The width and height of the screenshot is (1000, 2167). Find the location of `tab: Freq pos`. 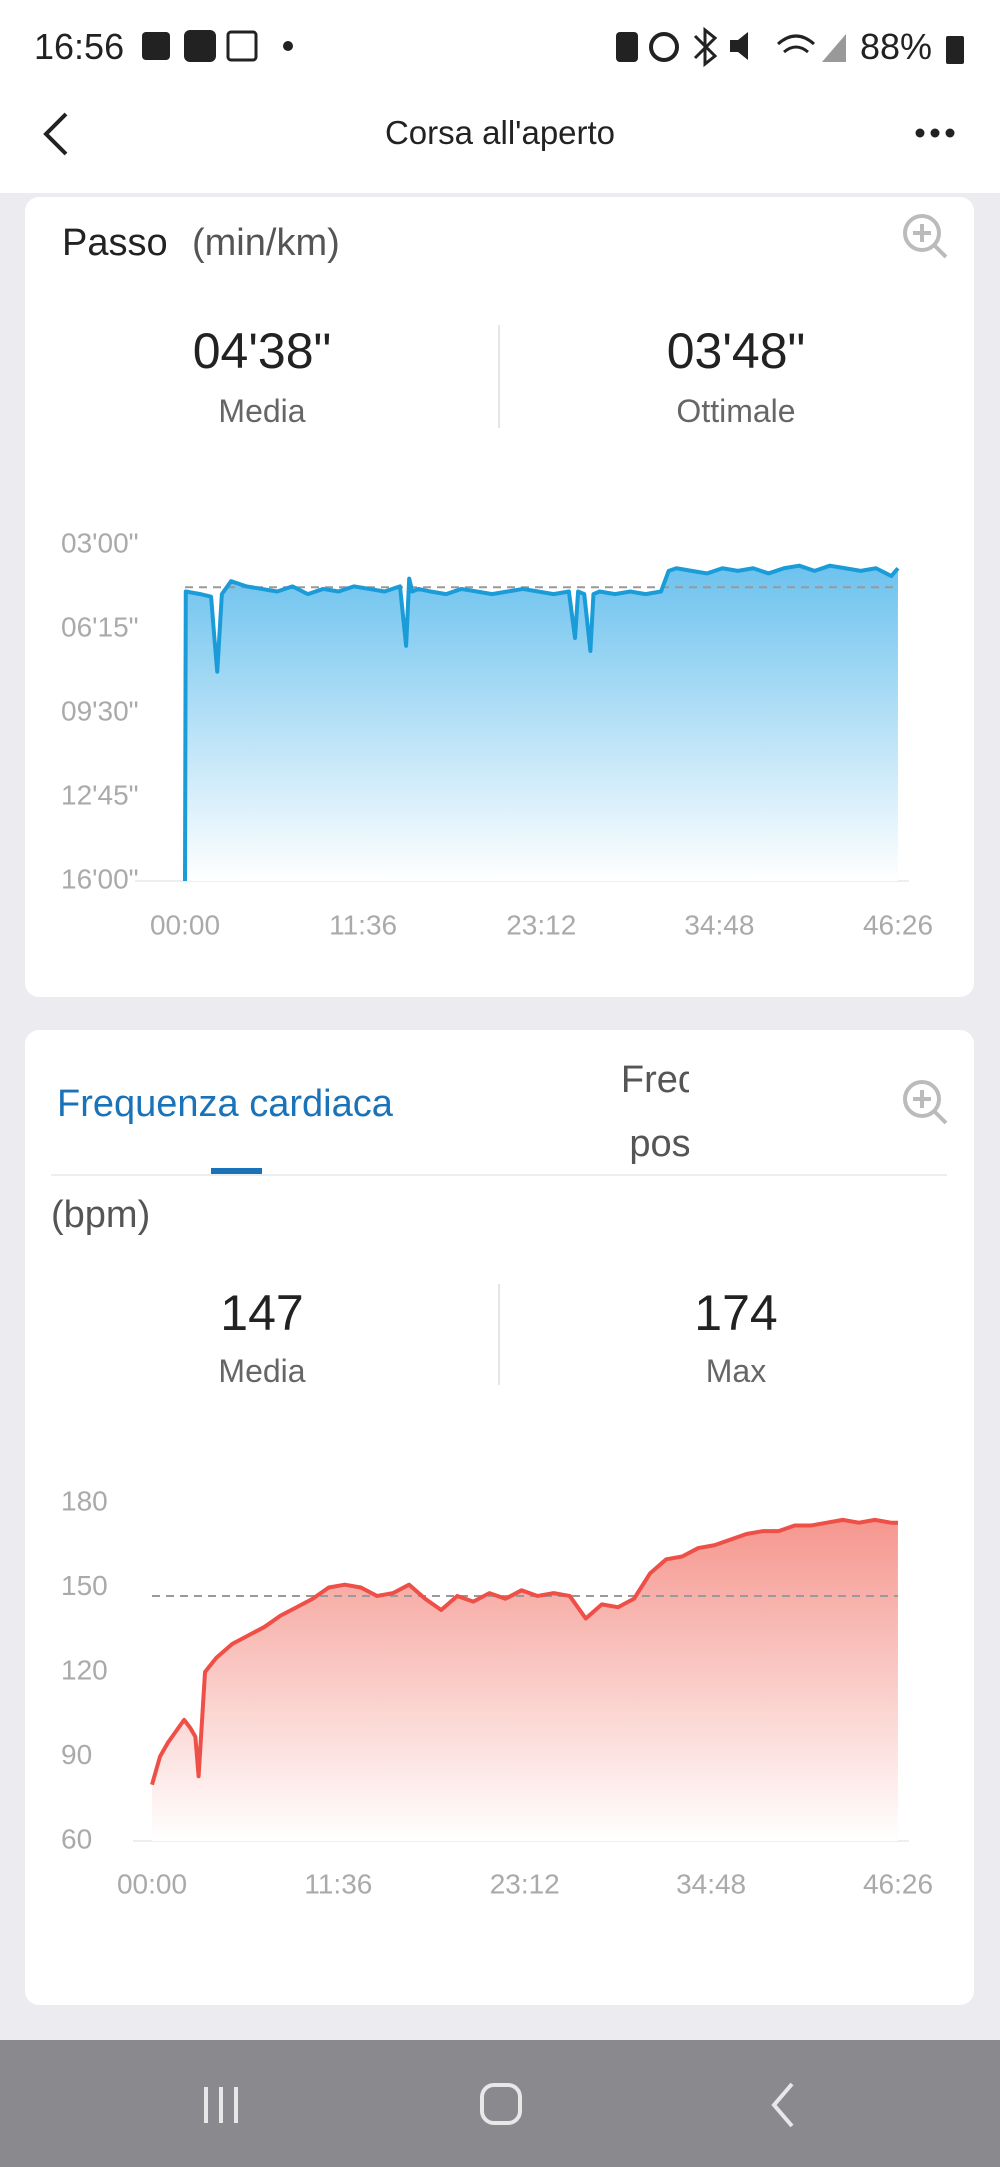

tab: Freq pos is located at coordinates (644, 1112).